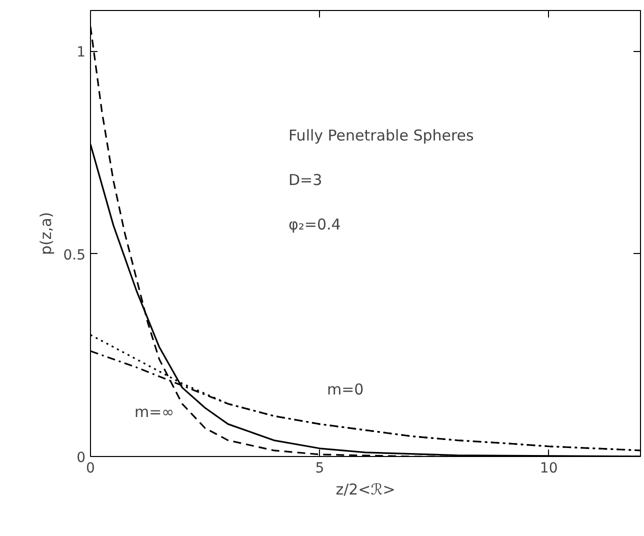  What do you see at coordinates (345, 389) in the screenshot?
I see `annotation: m=0` at bounding box center [345, 389].